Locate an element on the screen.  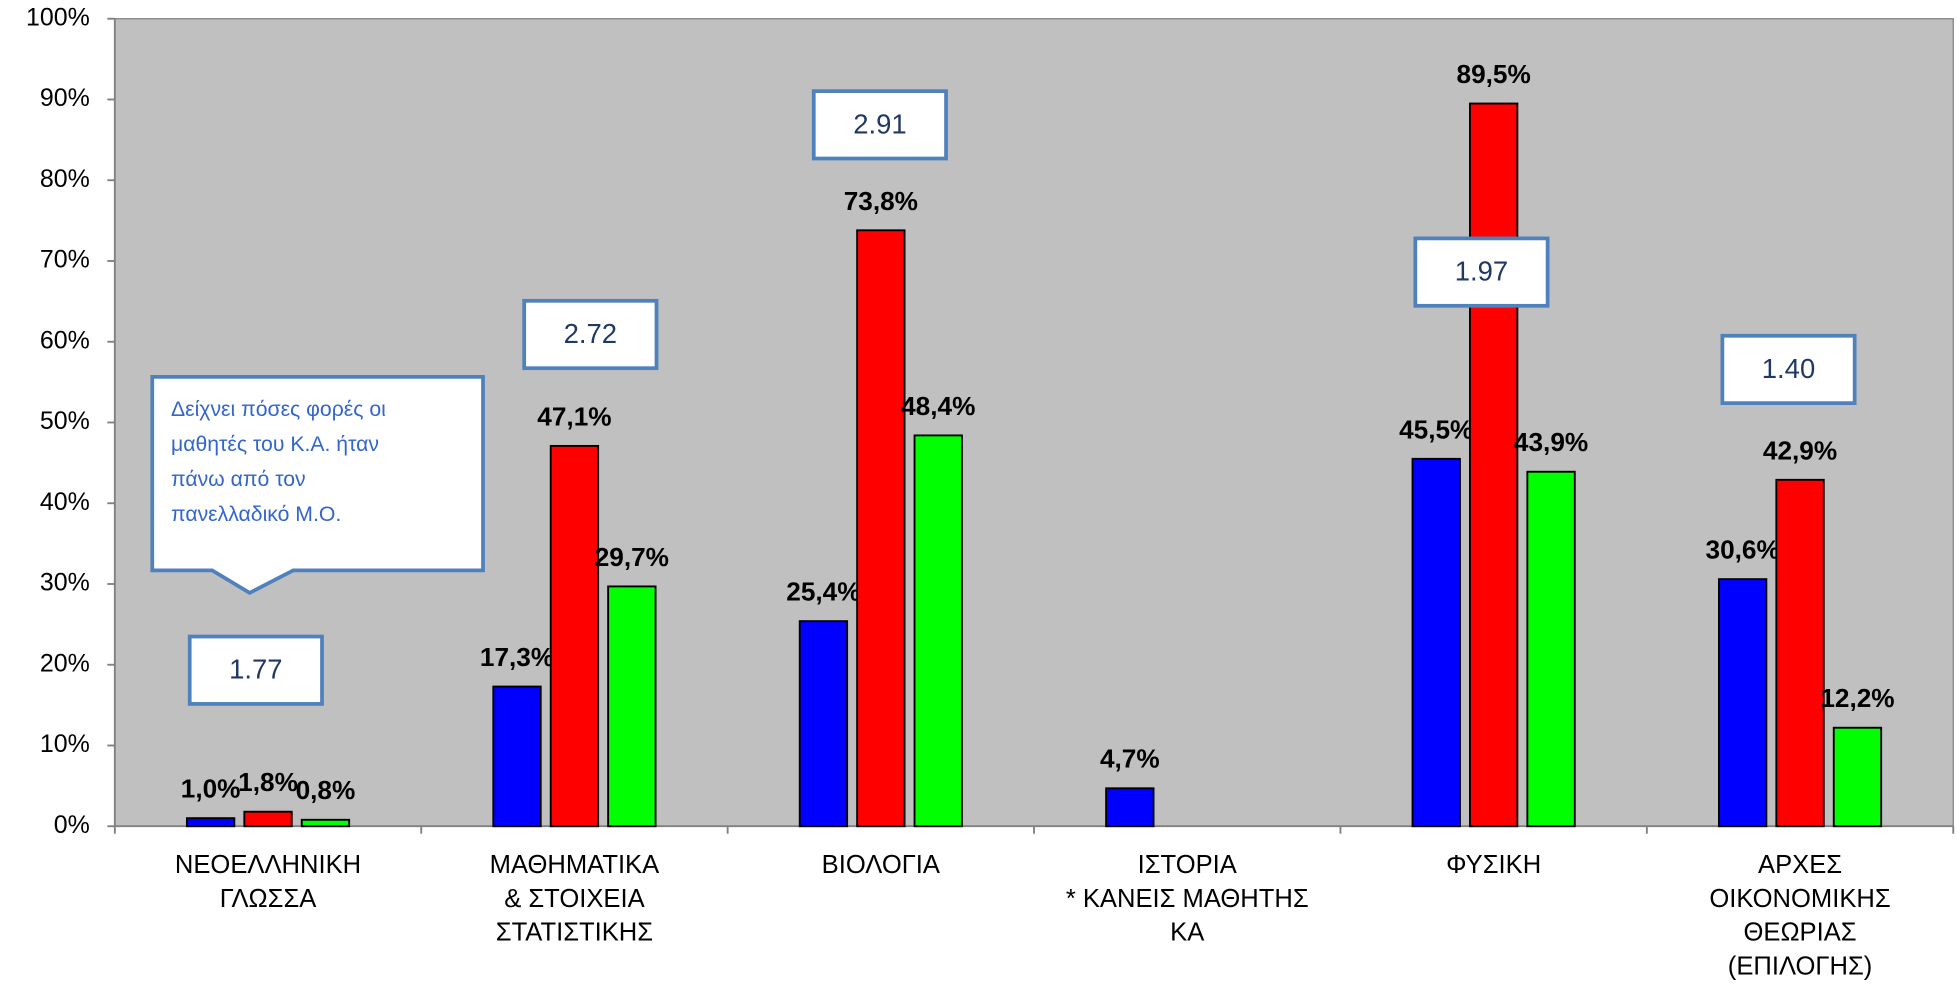
callout-shape is located at coordinates (317, 485).